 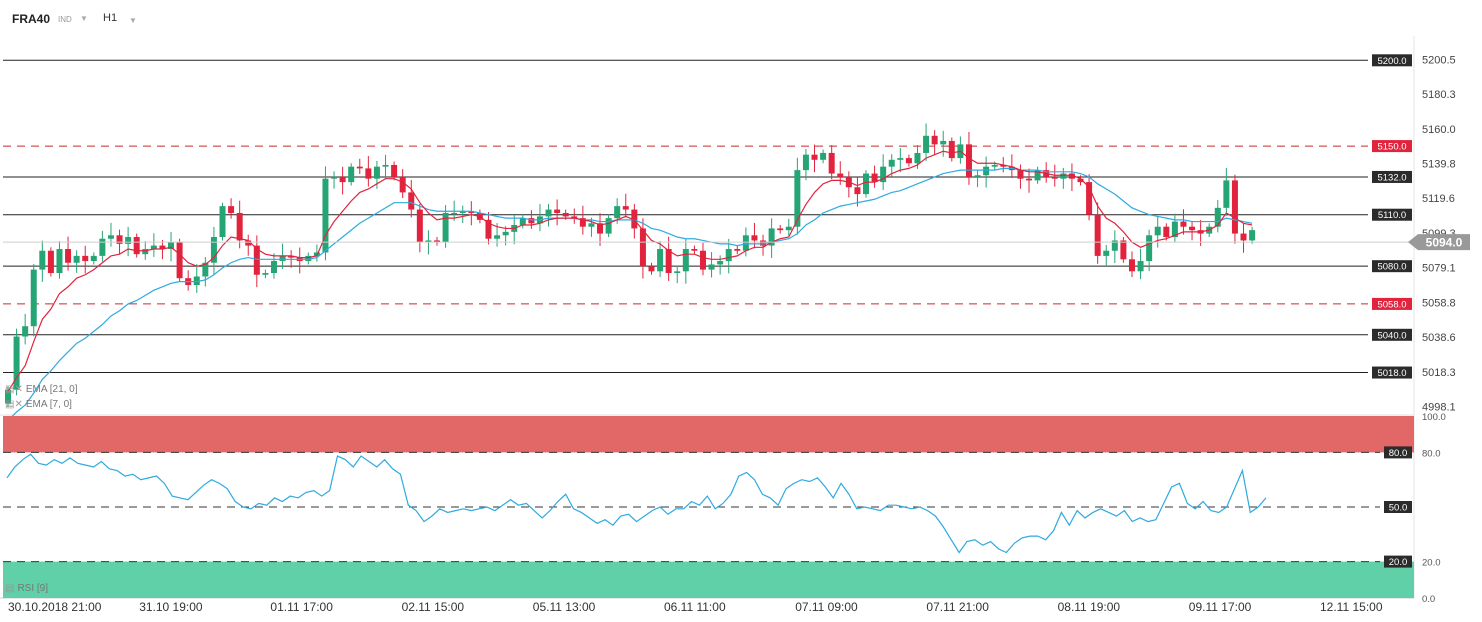 I want to click on current-price-label: 5094.0, so click(x=1444, y=243).